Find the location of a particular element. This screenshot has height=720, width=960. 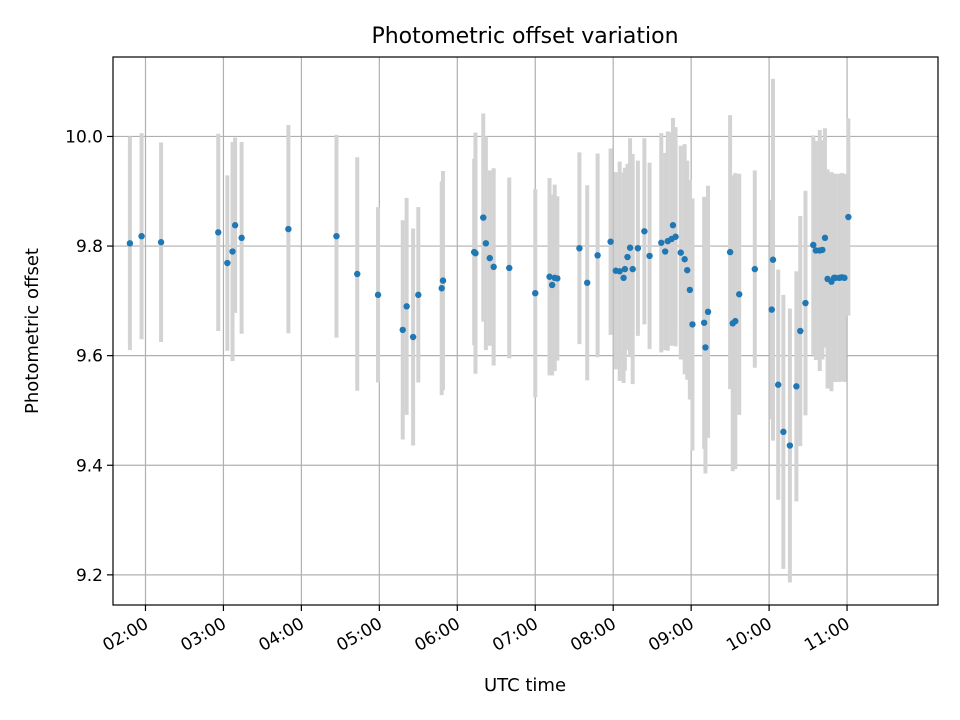

y-axis-ticks: 9.2 9.4 9.6 9.8 10.0 is located at coordinates (89, 356).